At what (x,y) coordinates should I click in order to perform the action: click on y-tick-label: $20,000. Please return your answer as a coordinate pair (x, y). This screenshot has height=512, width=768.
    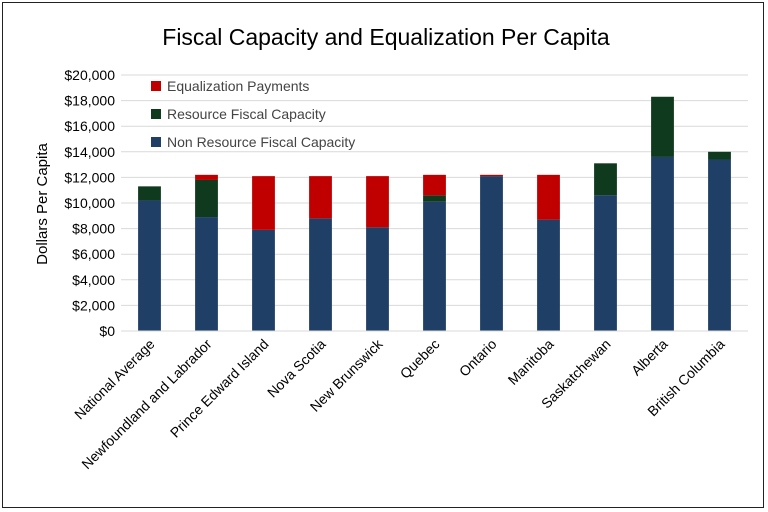
    Looking at the image, I should click on (89, 75).